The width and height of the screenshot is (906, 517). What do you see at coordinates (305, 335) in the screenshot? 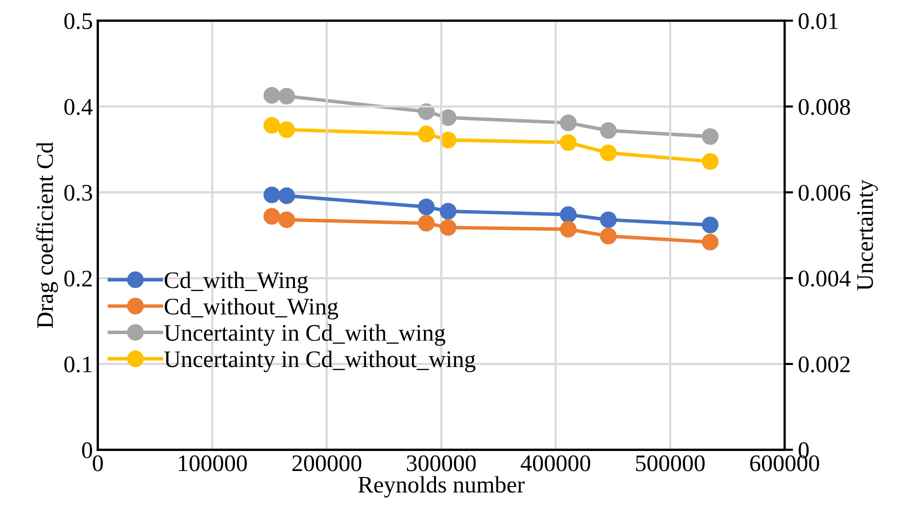
I see `legend-label: Uncertainty in Cd_with_wing` at bounding box center [305, 335].